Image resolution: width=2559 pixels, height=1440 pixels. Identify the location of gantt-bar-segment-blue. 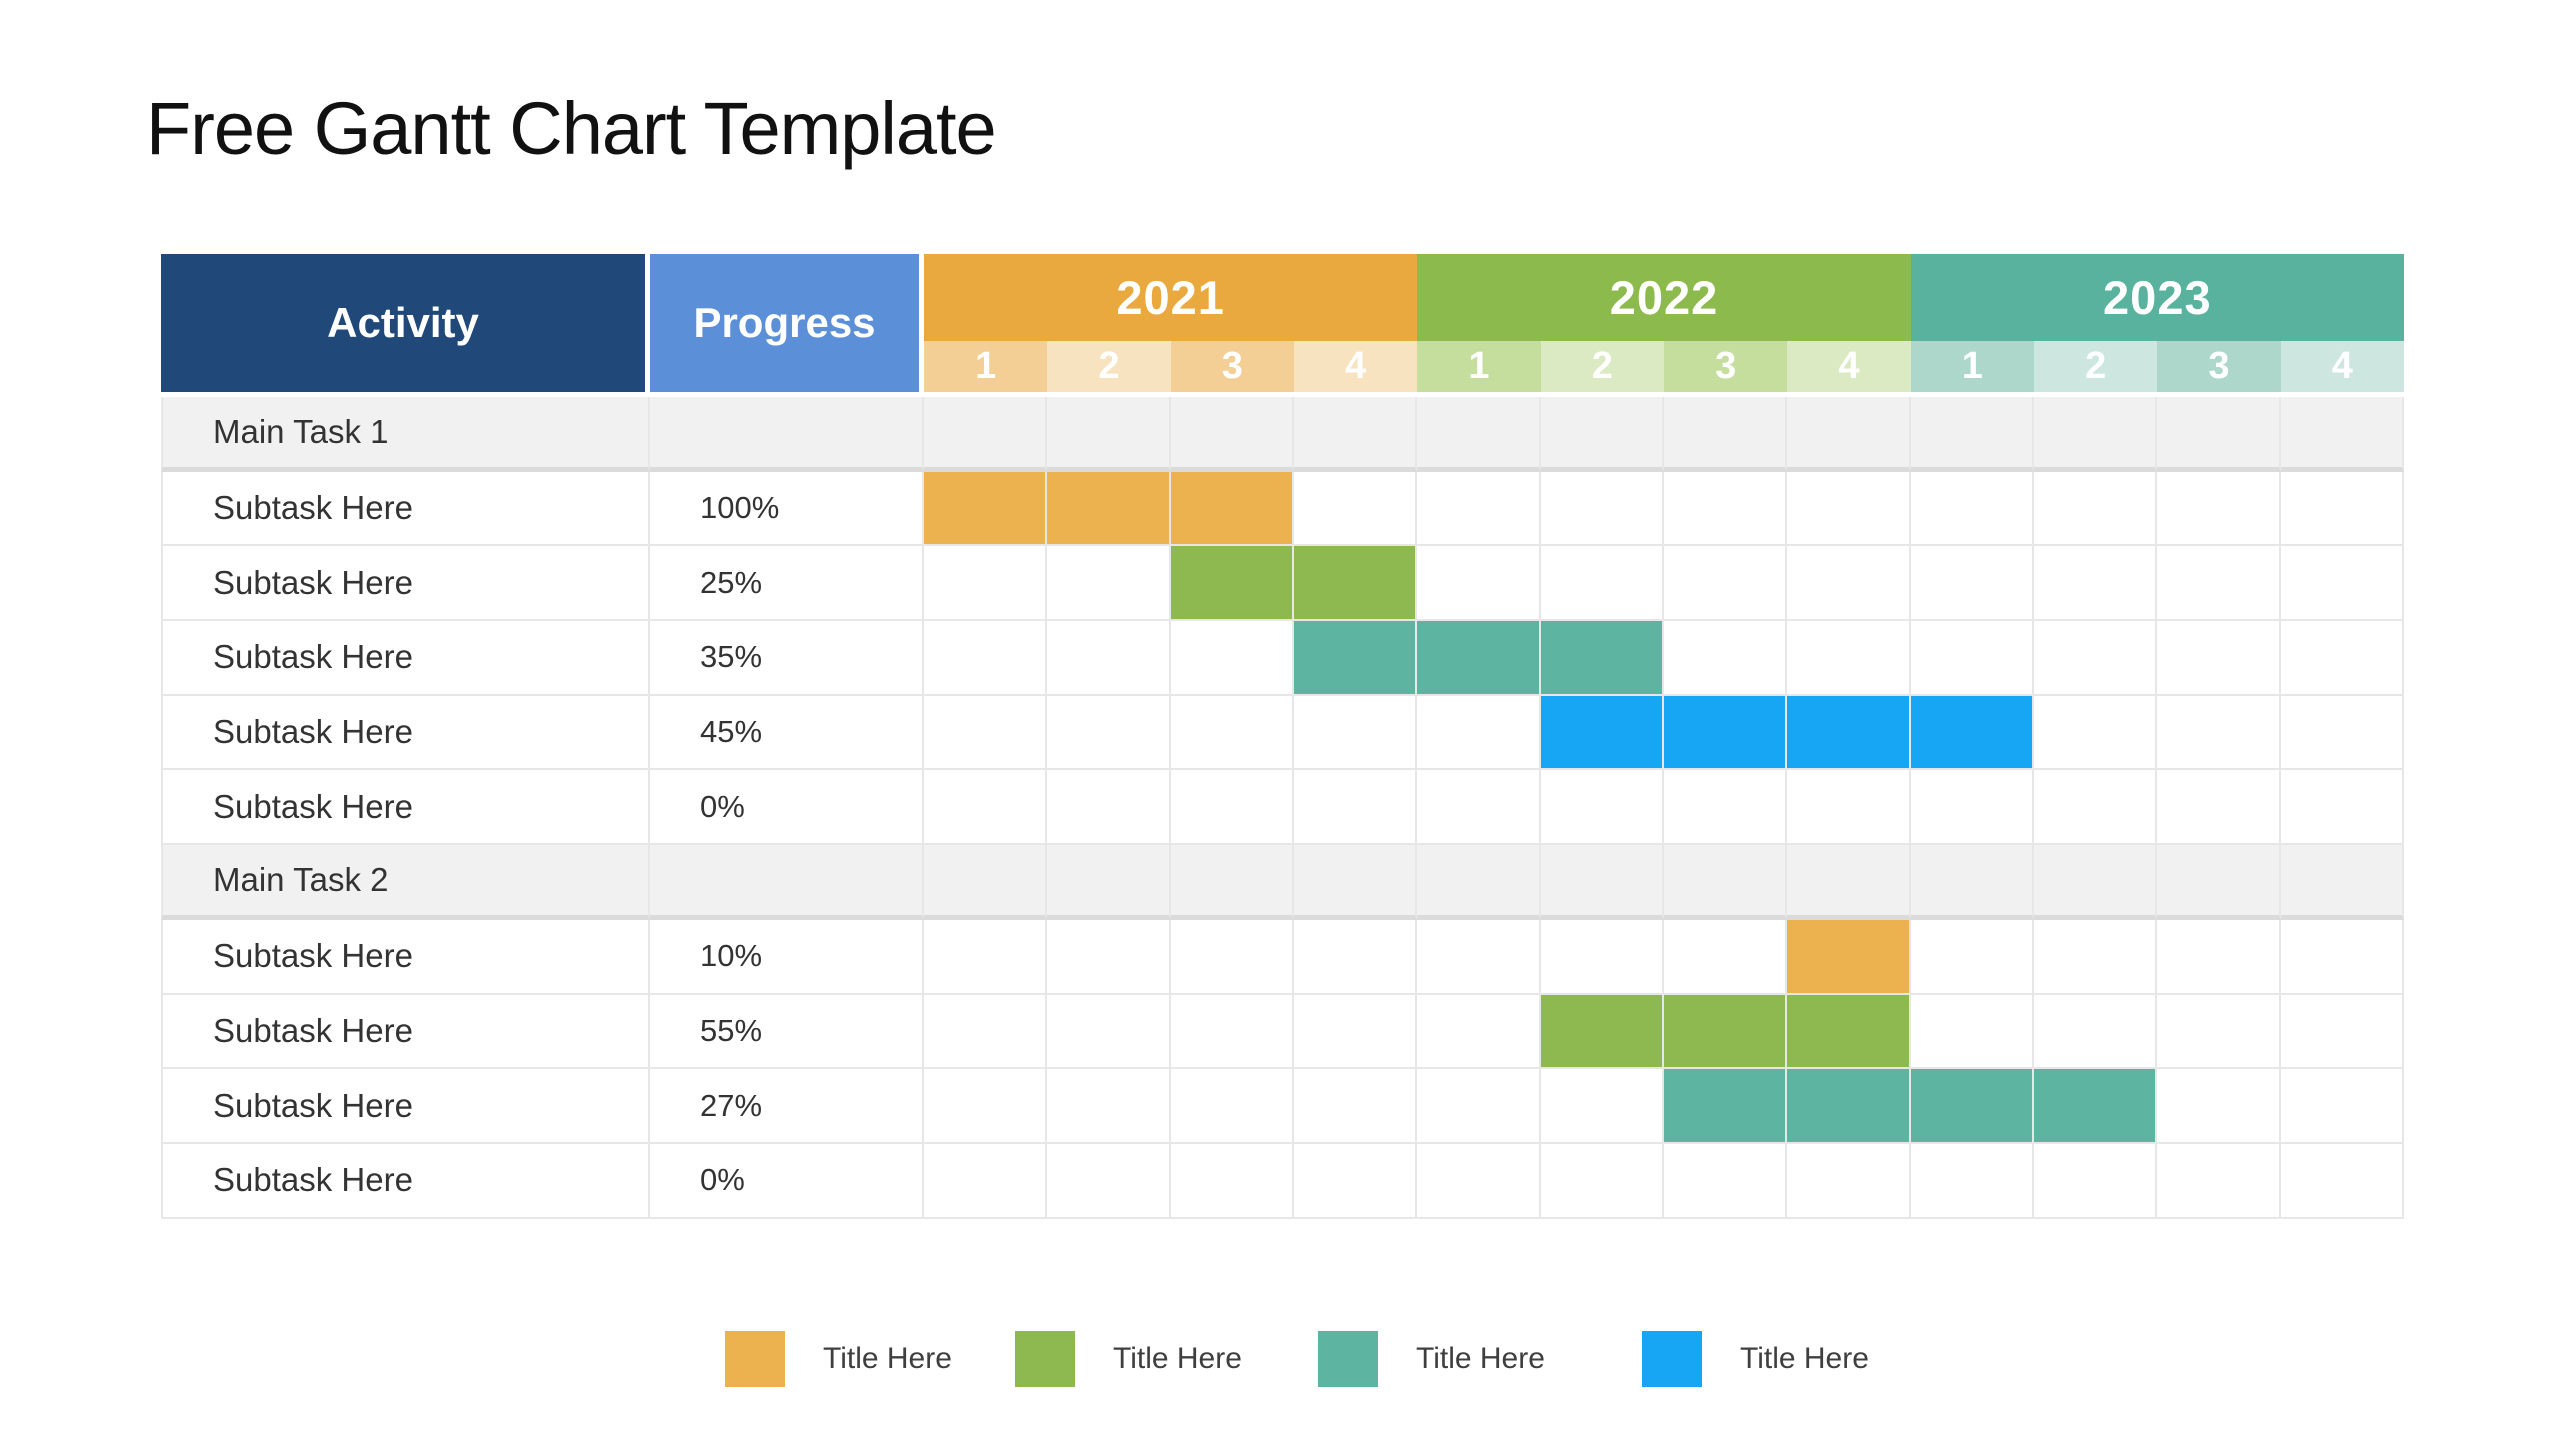
(1849, 733).